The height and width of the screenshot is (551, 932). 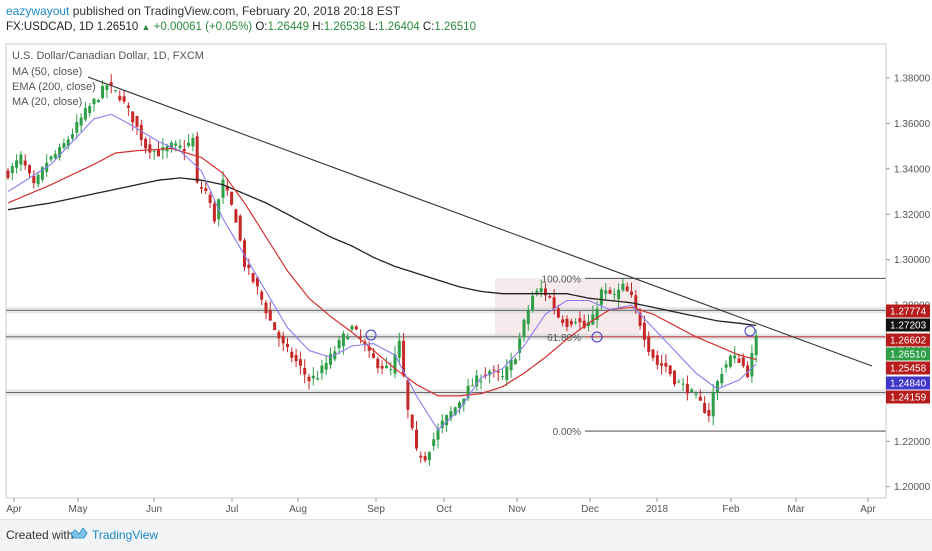 I want to click on tradingview-brand-link: TradingView, so click(x=125, y=535).